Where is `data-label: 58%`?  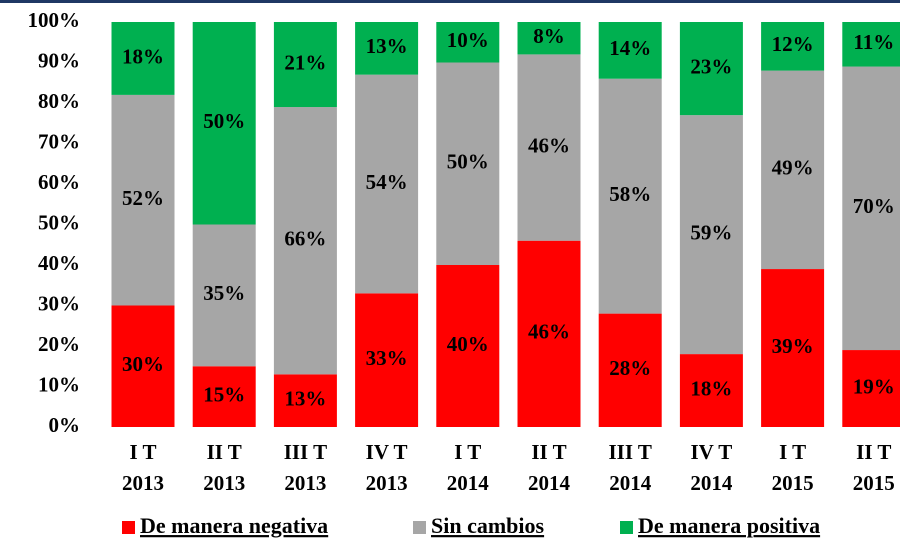
data-label: 58% is located at coordinates (630, 194).